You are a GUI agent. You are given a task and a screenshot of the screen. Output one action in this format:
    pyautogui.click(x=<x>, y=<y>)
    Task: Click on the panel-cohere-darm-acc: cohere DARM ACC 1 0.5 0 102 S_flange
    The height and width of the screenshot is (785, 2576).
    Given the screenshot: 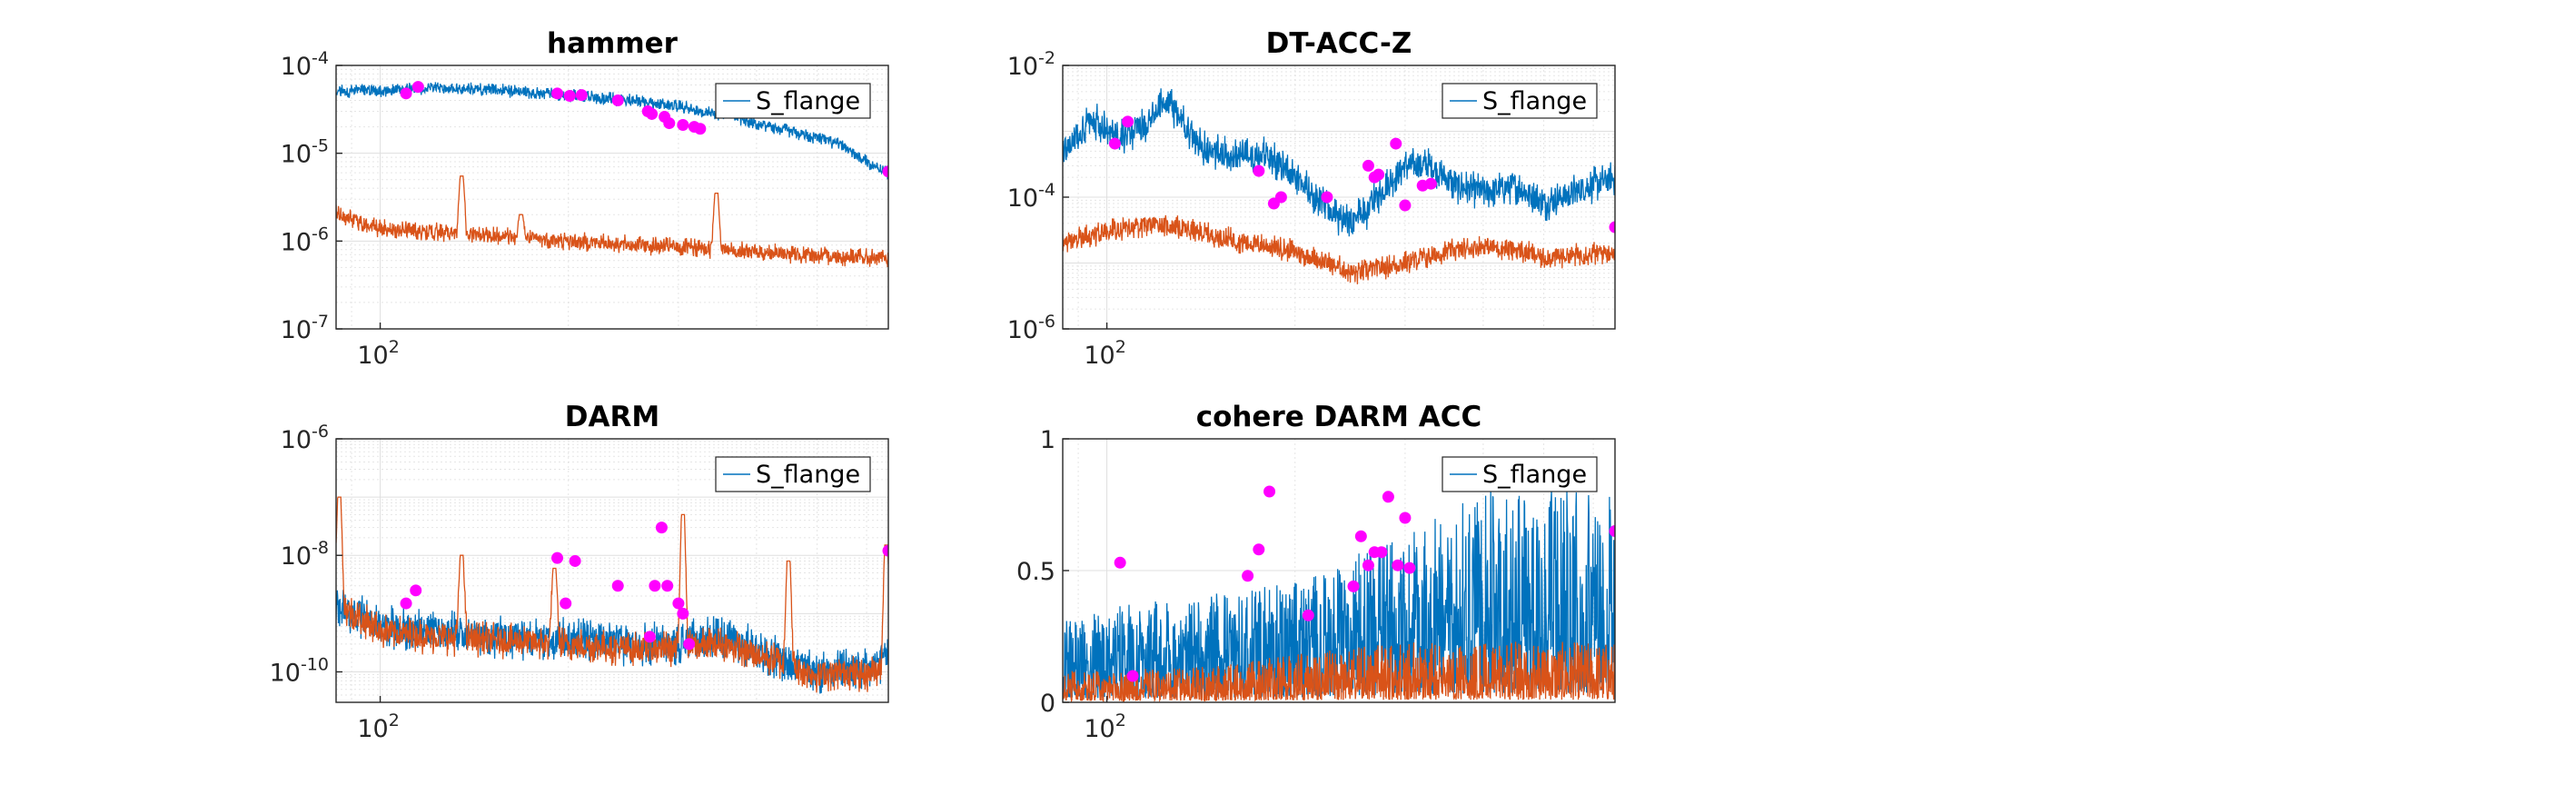 What is the action you would take?
    pyautogui.click(x=1316, y=572)
    